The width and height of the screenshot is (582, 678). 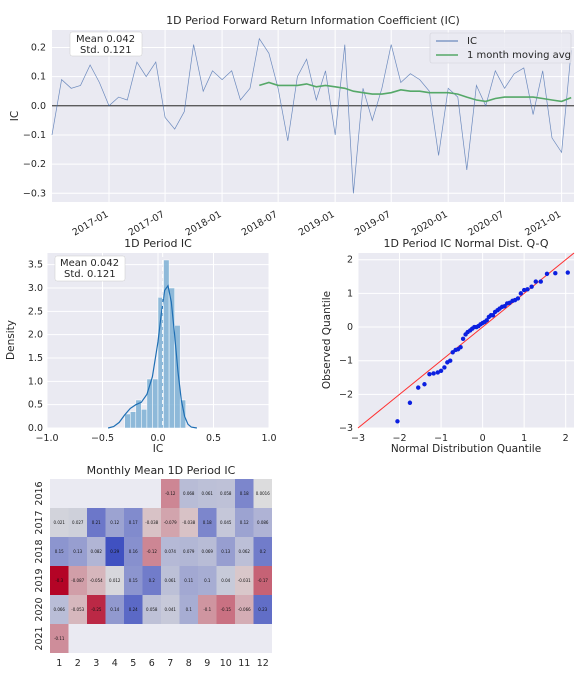 I want to click on heatmap-cell-label-2-10: 0.062, so click(x=245, y=551).